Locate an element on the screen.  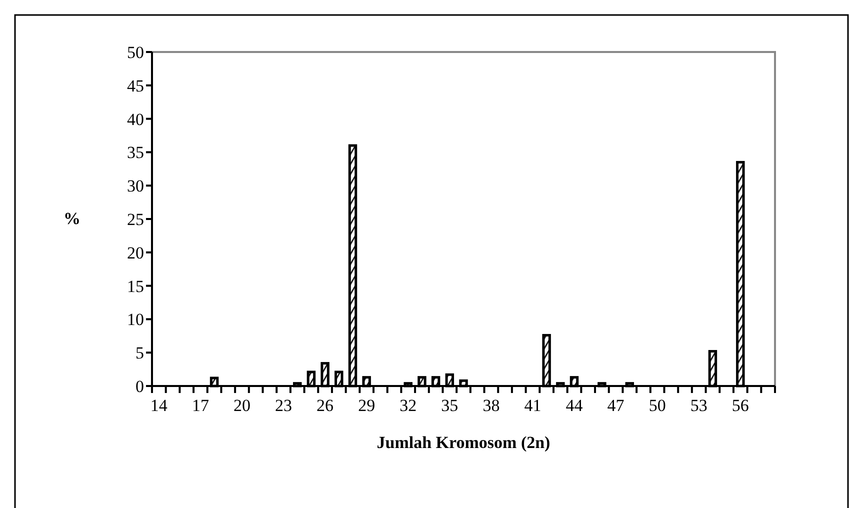
y-tick-label: 35 is located at coordinates (135, 152).